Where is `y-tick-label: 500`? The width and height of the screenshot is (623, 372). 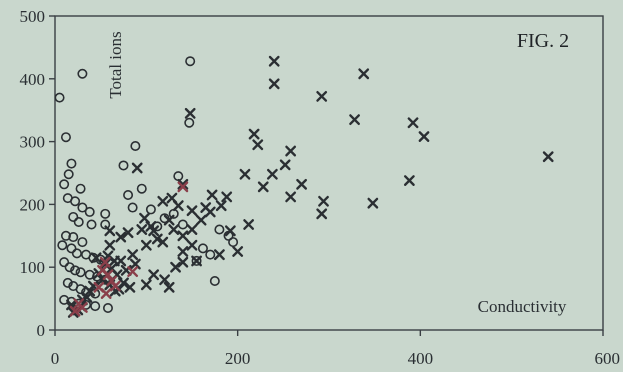 y-tick-label: 500 is located at coordinates (33, 16).